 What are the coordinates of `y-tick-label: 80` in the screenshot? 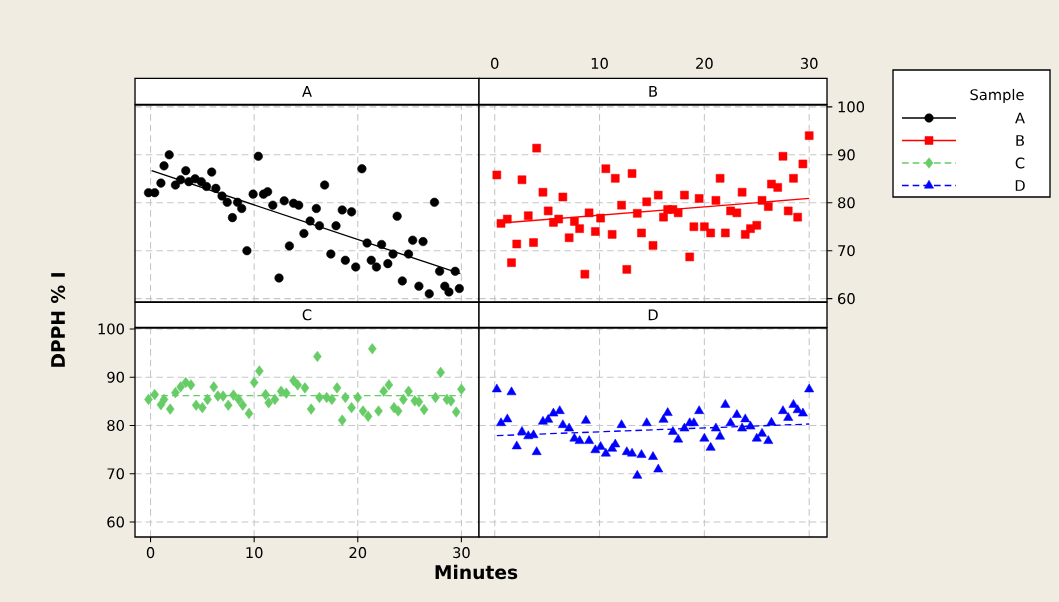 It's located at (846, 203).